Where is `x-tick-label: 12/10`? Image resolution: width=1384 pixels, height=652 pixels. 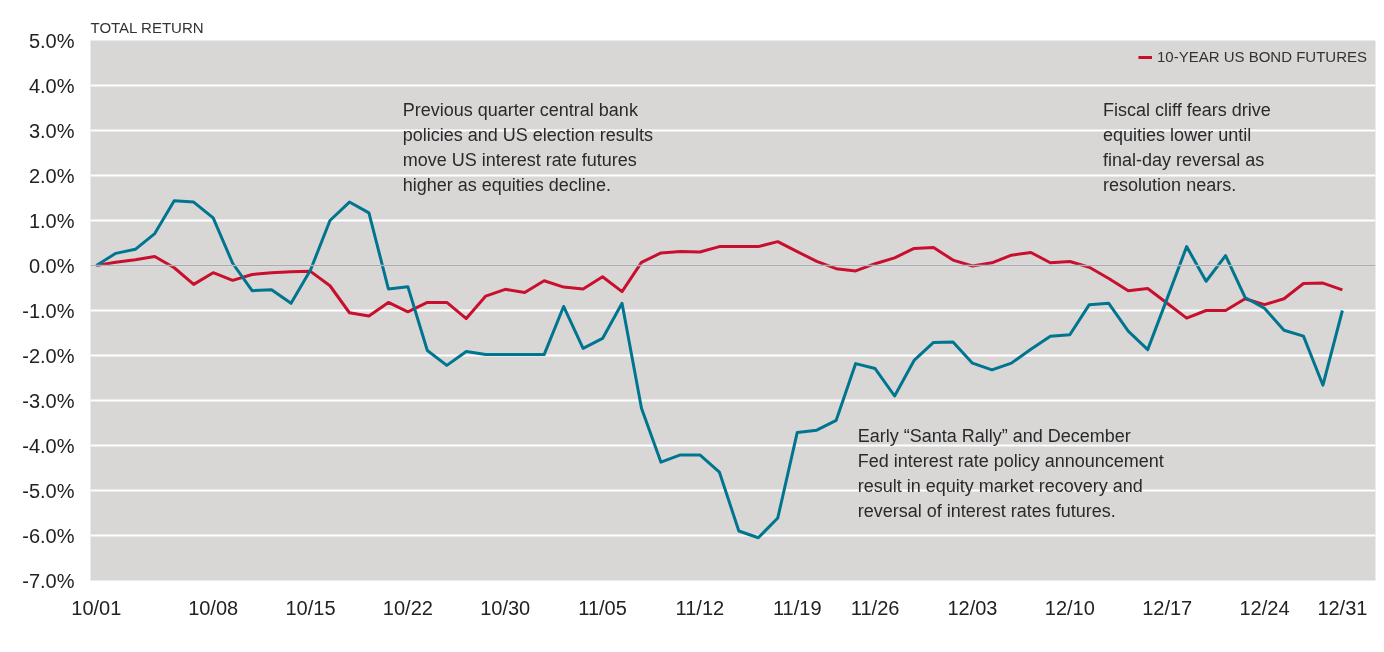
x-tick-label: 12/10 is located at coordinates (1069, 607).